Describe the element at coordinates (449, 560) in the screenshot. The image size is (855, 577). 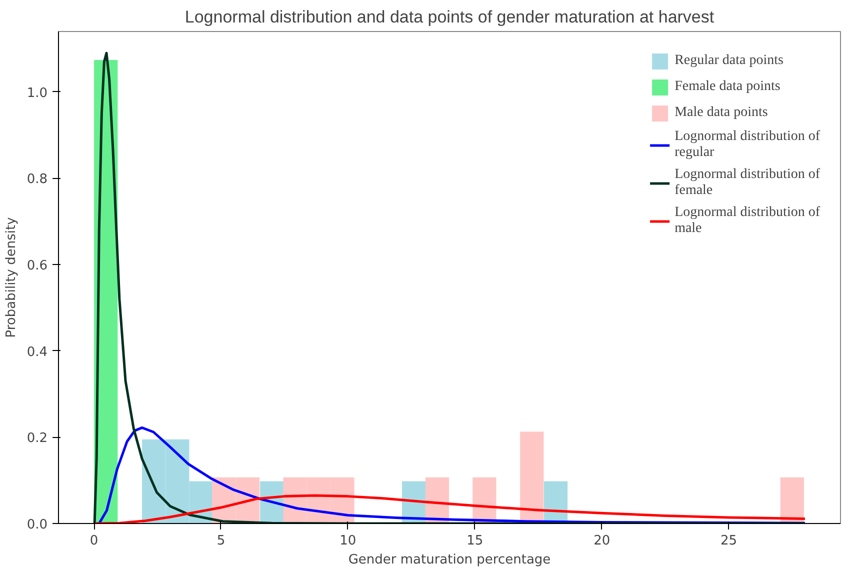
I see `x-axis-title: Gender maturation percentage` at that location.